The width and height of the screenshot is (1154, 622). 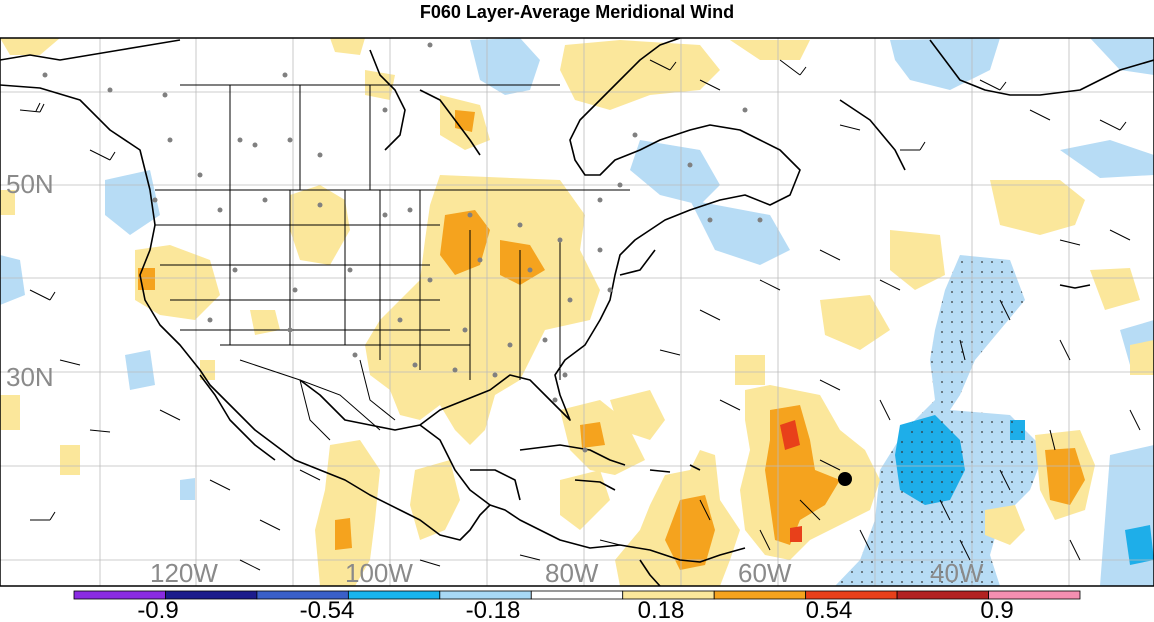 I want to click on lon-label-100w: 100W, so click(x=379, y=573).